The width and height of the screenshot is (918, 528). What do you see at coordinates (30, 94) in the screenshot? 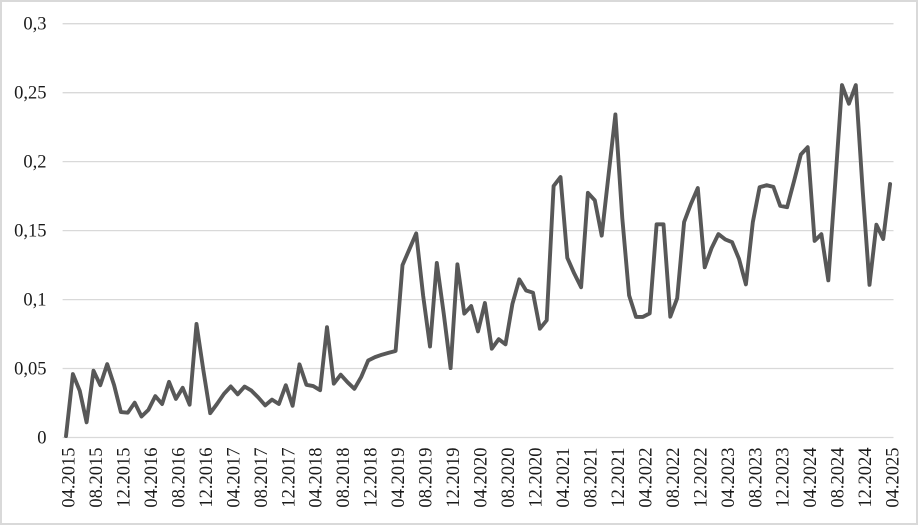
I see `svg-text: 0,25` at bounding box center [30, 94].